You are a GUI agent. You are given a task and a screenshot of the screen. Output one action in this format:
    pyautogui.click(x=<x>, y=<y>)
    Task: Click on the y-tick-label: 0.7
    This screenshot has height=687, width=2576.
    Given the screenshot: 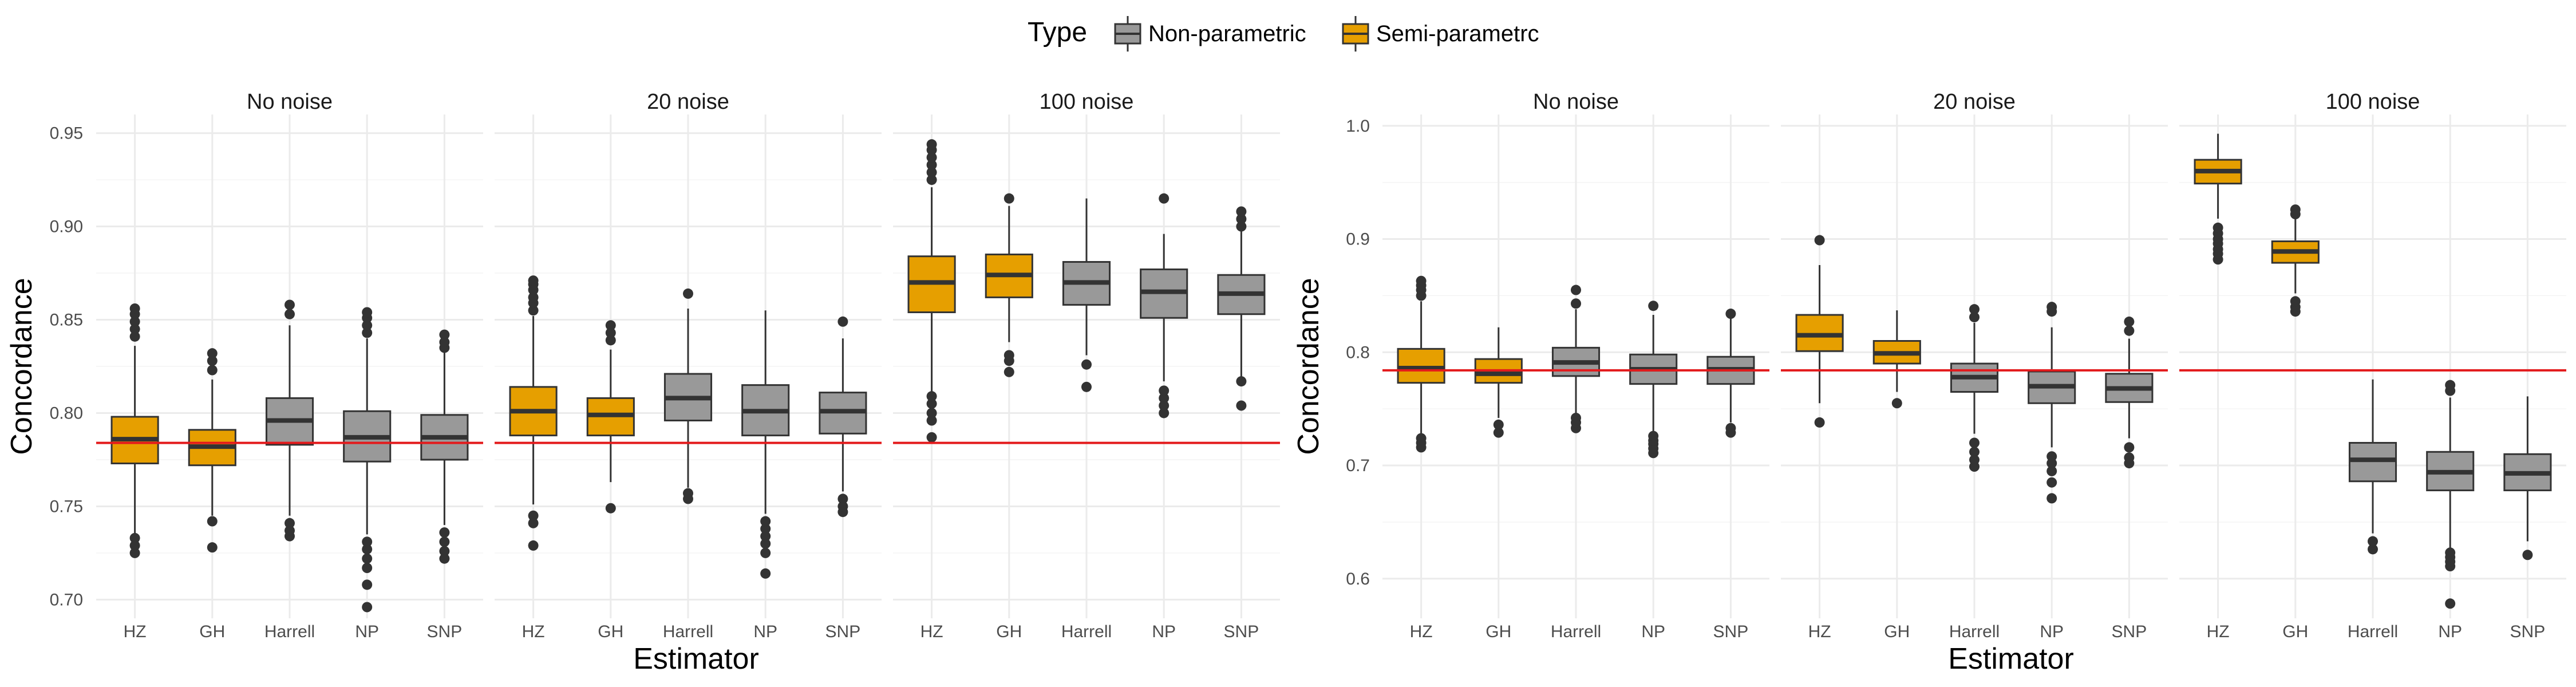 What is the action you would take?
    pyautogui.click(x=1358, y=465)
    